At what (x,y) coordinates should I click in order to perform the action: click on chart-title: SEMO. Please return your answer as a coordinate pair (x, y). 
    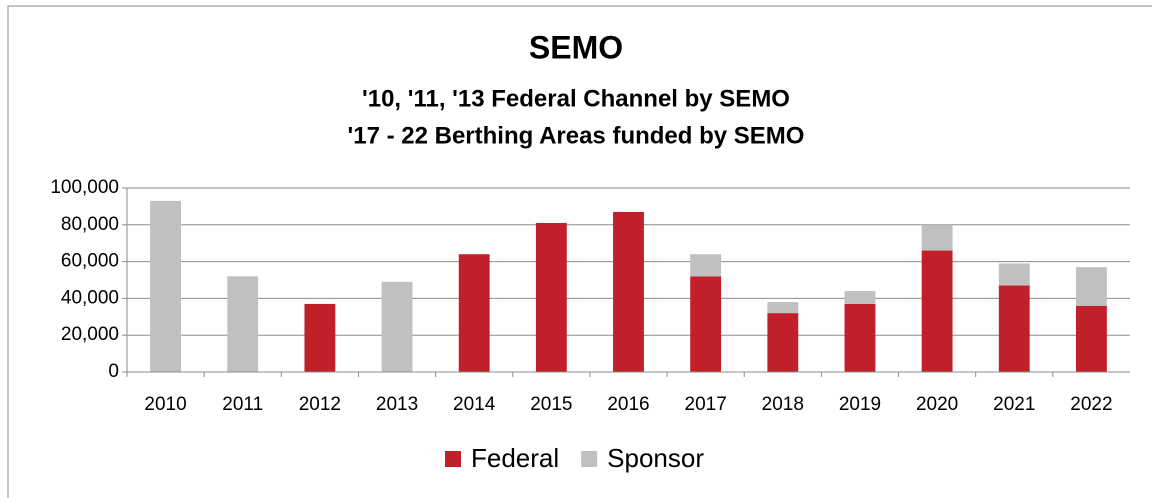
    Looking at the image, I should click on (576, 47).